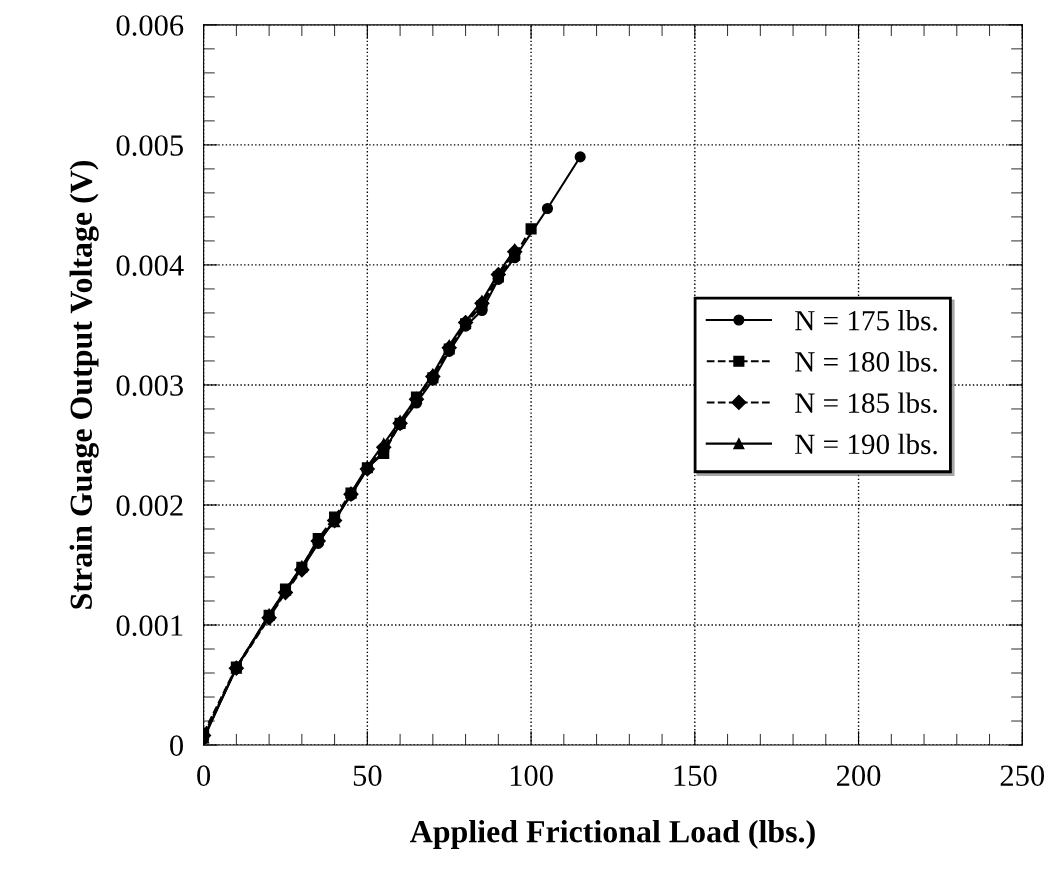 The image size is (1055, 888). What do you see at coordinates (149, 506) in the screenshot?
I see `y-tick-label: 0.002` at bounding box center [149, 506].